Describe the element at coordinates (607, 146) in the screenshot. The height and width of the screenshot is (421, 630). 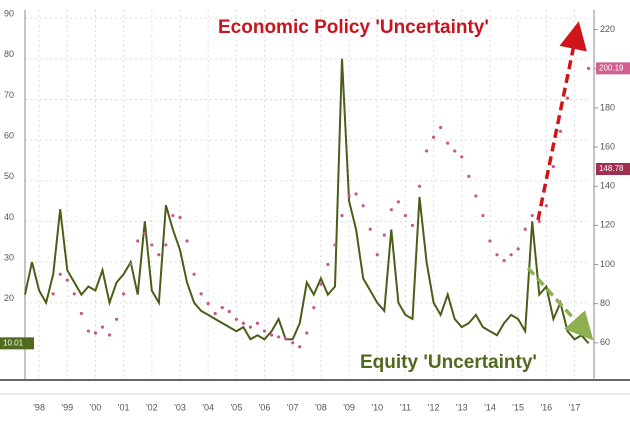
I see `y2-tick-label: 160` at that location.